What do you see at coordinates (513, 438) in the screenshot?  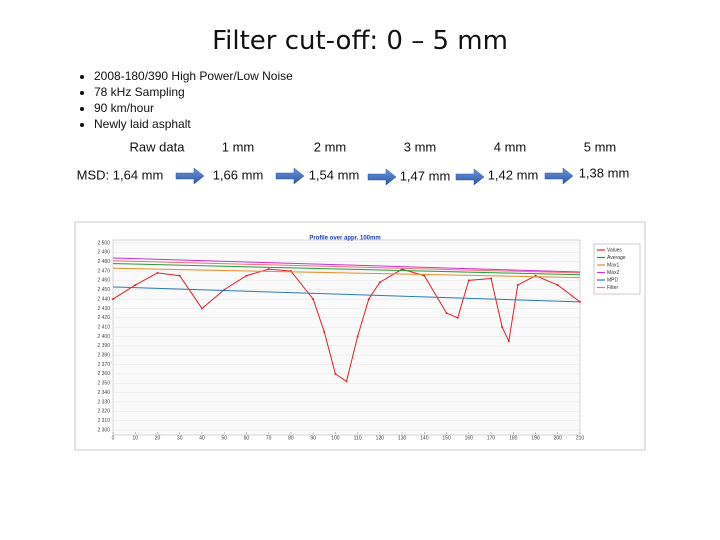 I see `x-tick-label: 180` at bounding box center [513, 438].